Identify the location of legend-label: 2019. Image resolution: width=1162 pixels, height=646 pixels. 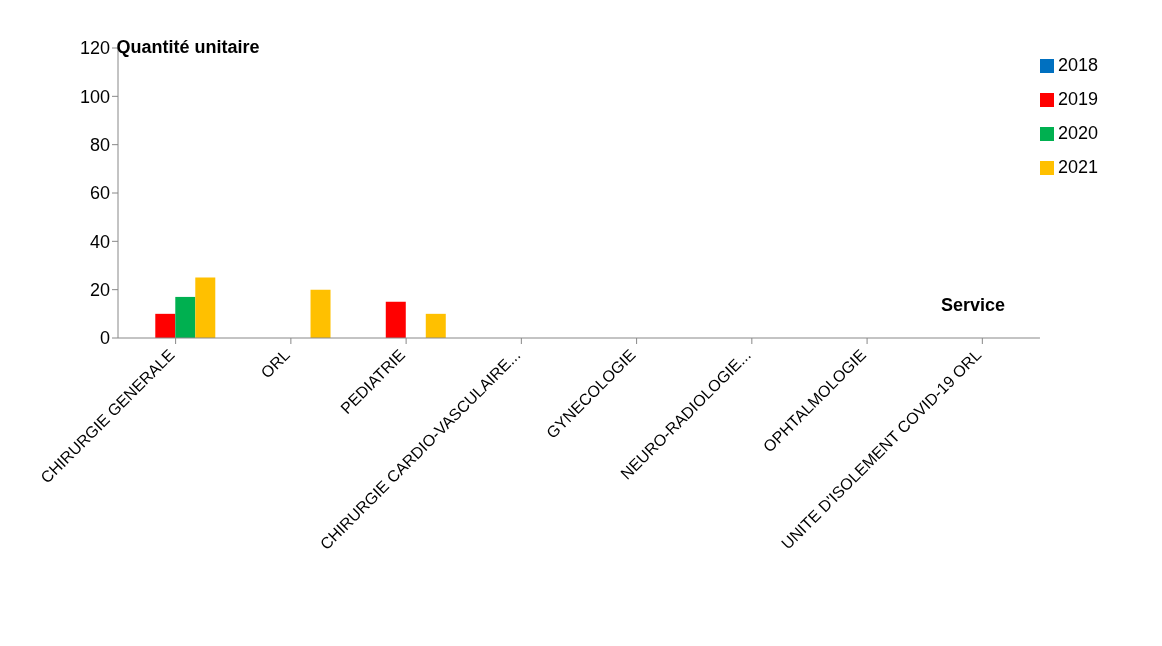
(1077, 99).